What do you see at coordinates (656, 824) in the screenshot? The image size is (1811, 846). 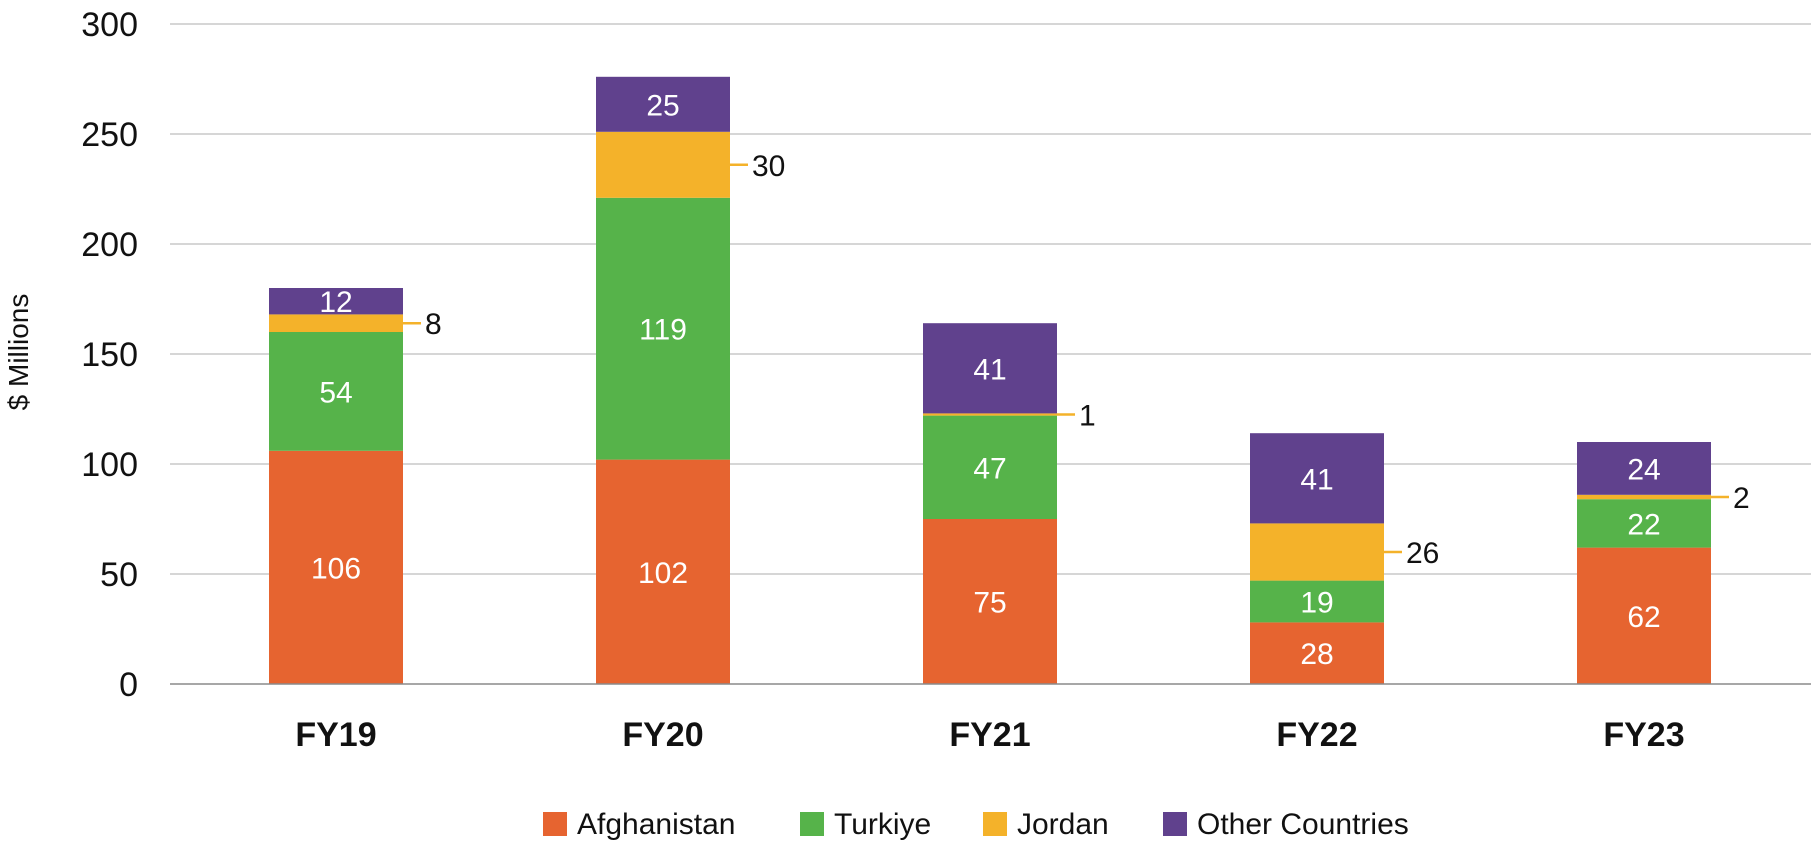 I see `legend-label: Afghanistan` at bounding box center [656, 824].